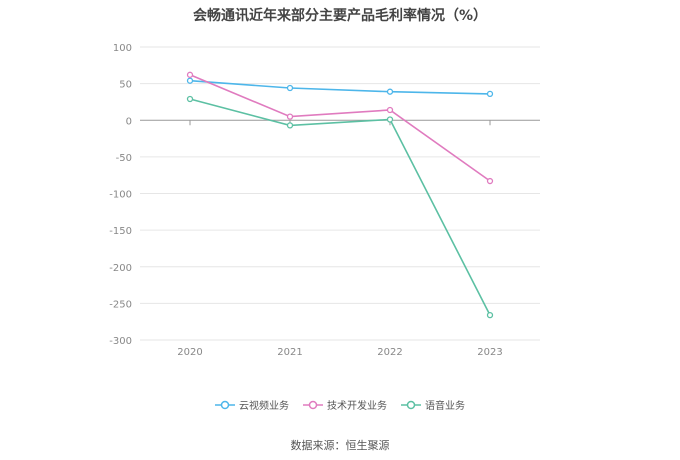 This screenshot has height=460, width=680. Describe the element at coordinates (289, 352) in the screenshot. I see `x-tick-label: 2021` at that location.